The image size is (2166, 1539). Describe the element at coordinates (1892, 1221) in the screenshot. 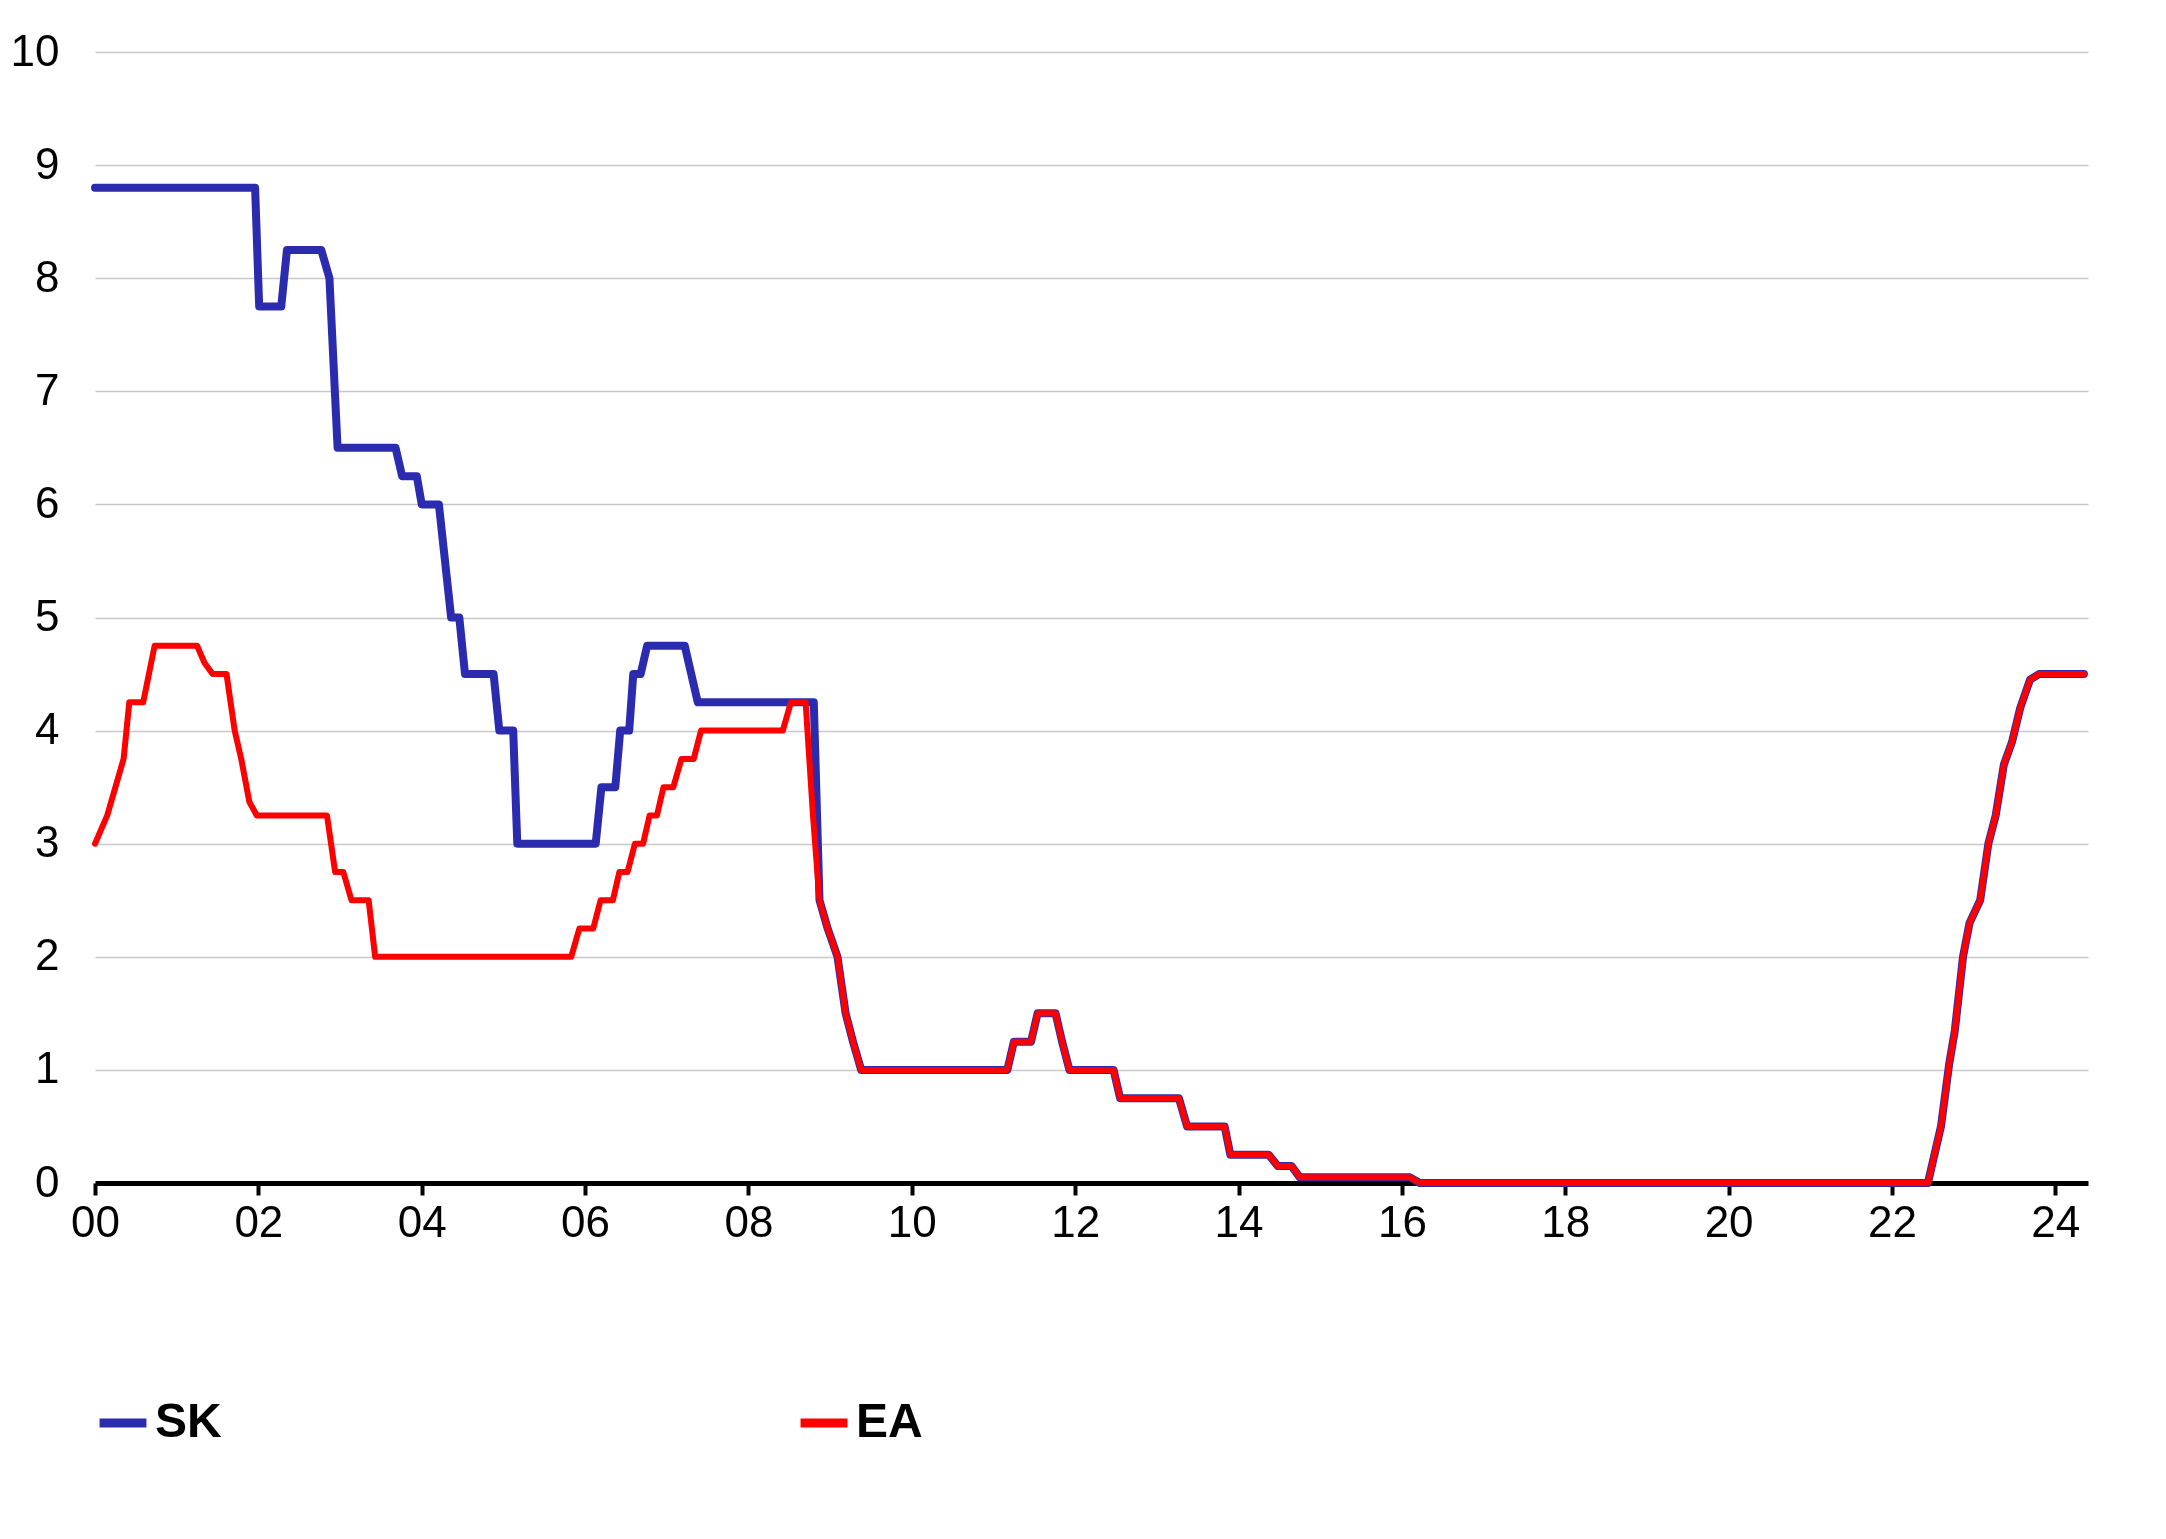

I see `x-tick-label: 22` at that location.